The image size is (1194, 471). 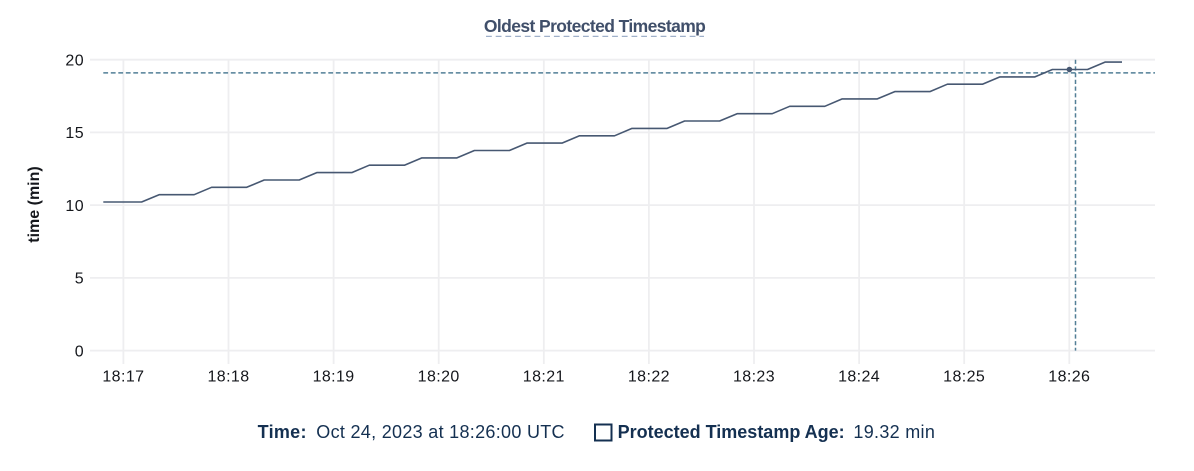 What do you see at coordinates (964, 377) in the screenshot?
I see `svg-text: 18:25` at bounding box center [964, 377].